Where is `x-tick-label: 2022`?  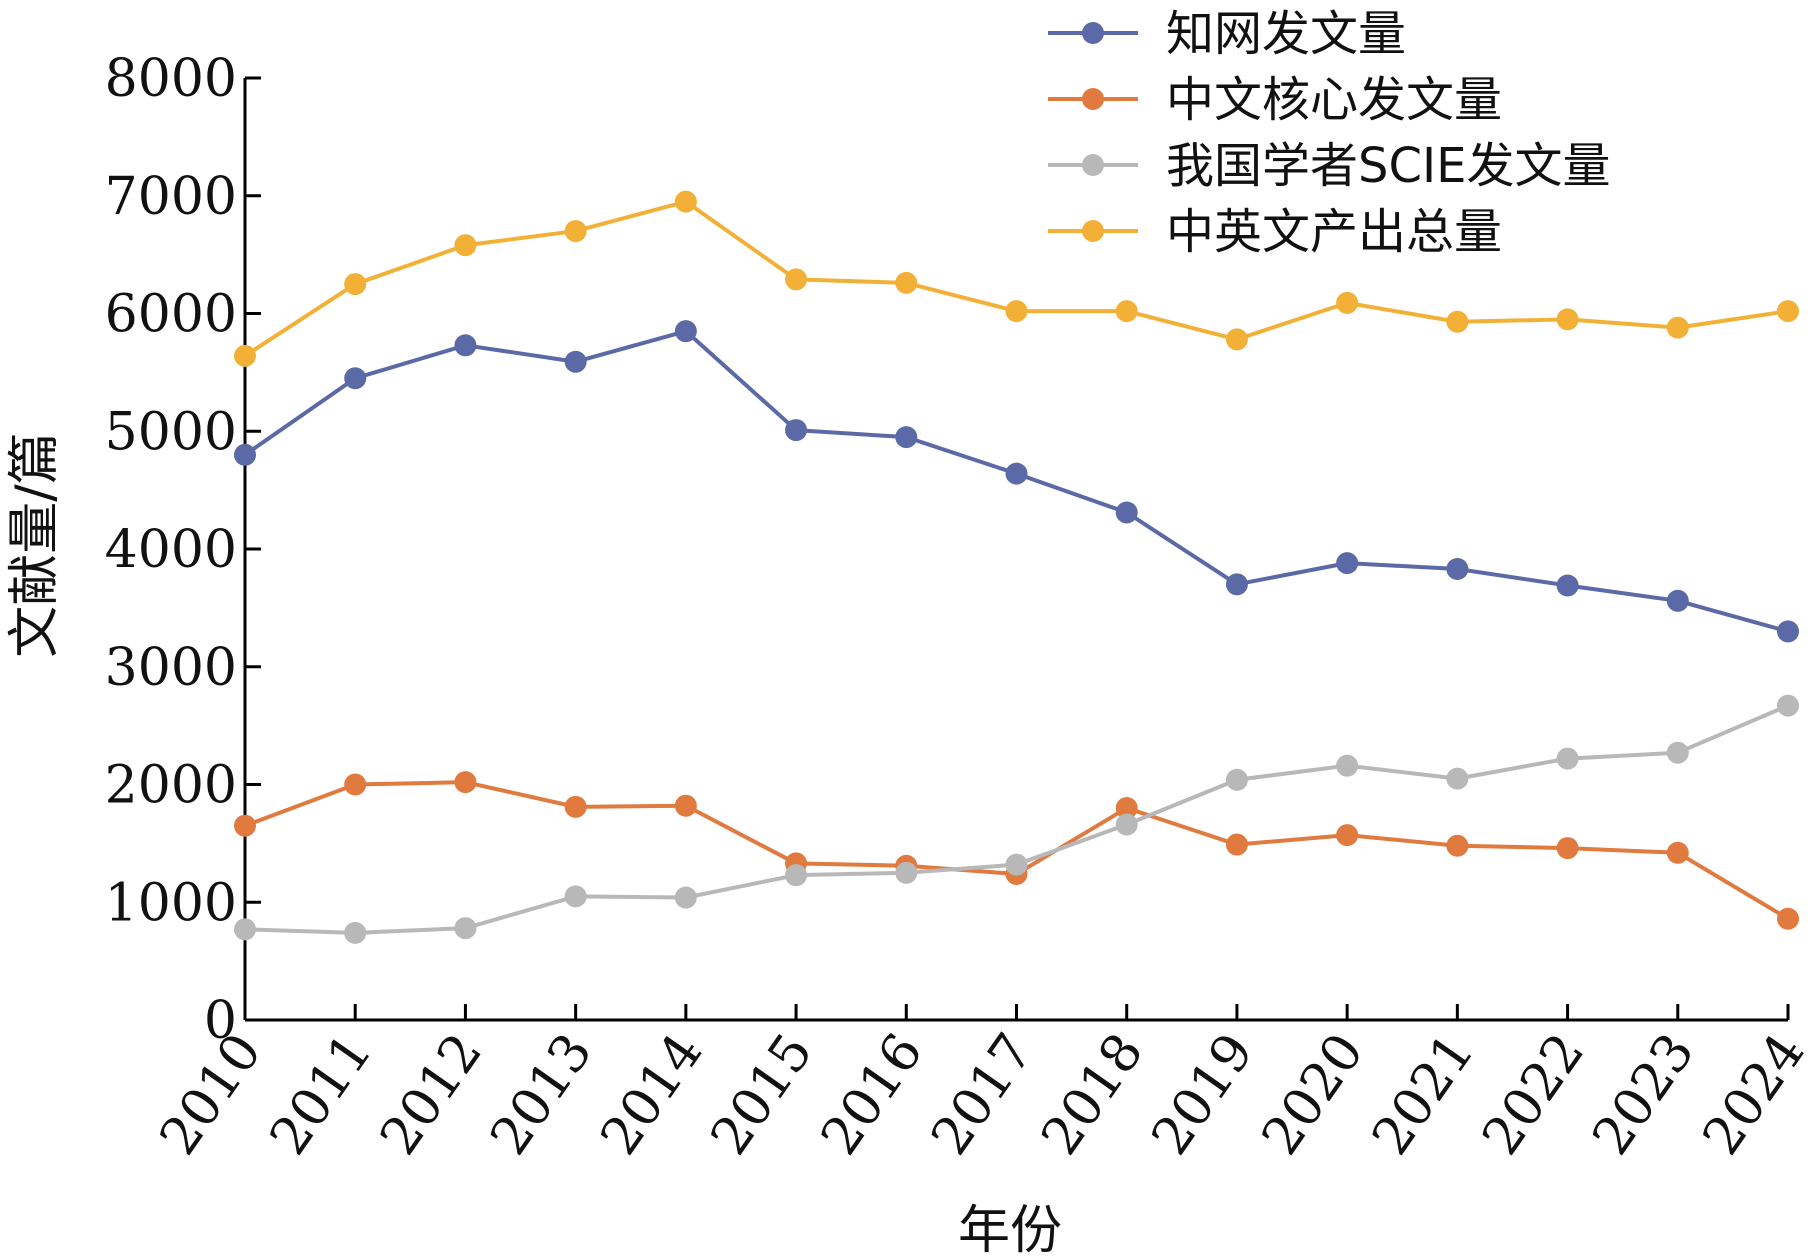
x-tick-label: 2022 is located at coordinates (1533, 1094).